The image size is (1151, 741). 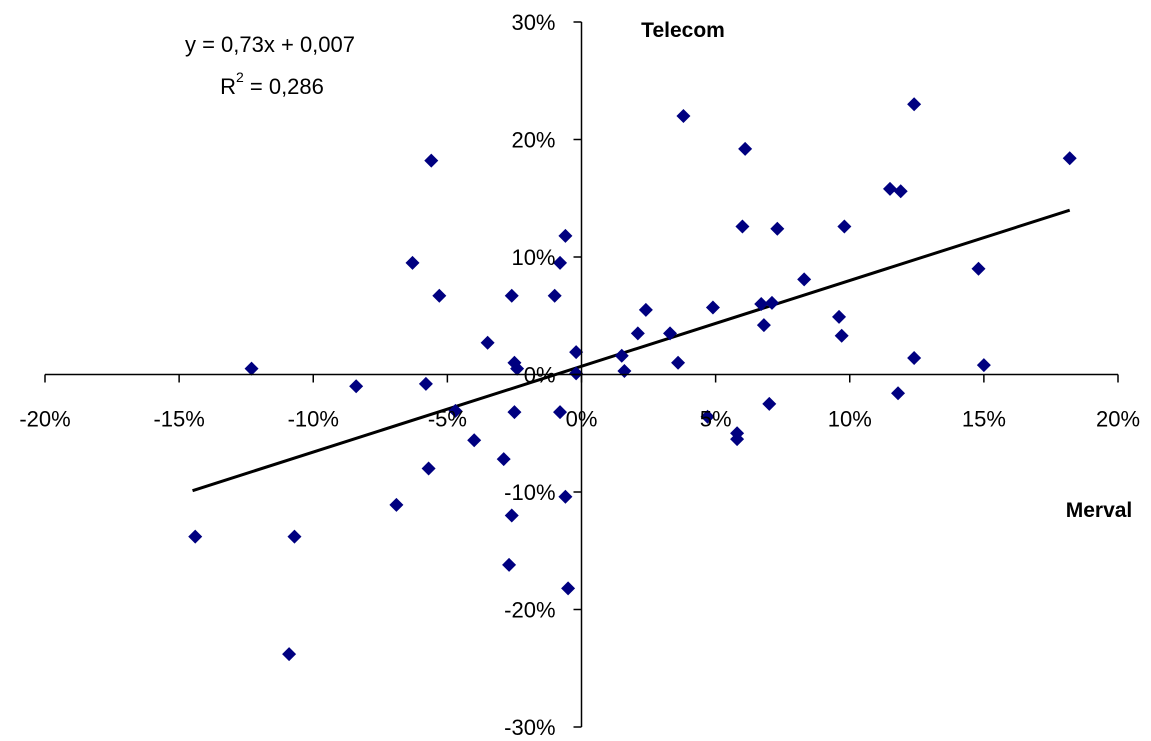 What do you see at coordinates (228, 86) in the screenshot?
I see `r-squared-prefix: R` at bounding box center [228, 86].